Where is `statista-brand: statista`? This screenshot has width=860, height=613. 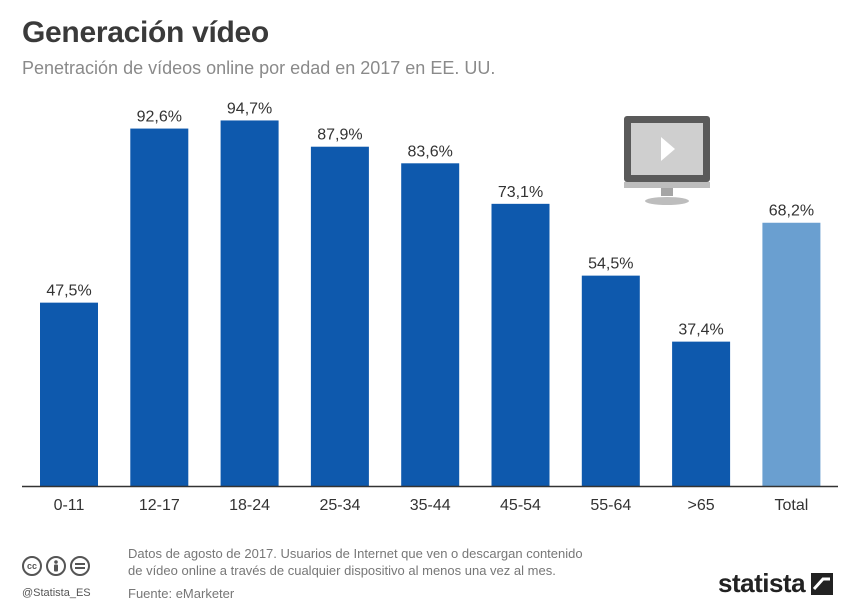 statista-brand: statista is located at coordinates (776, 583).